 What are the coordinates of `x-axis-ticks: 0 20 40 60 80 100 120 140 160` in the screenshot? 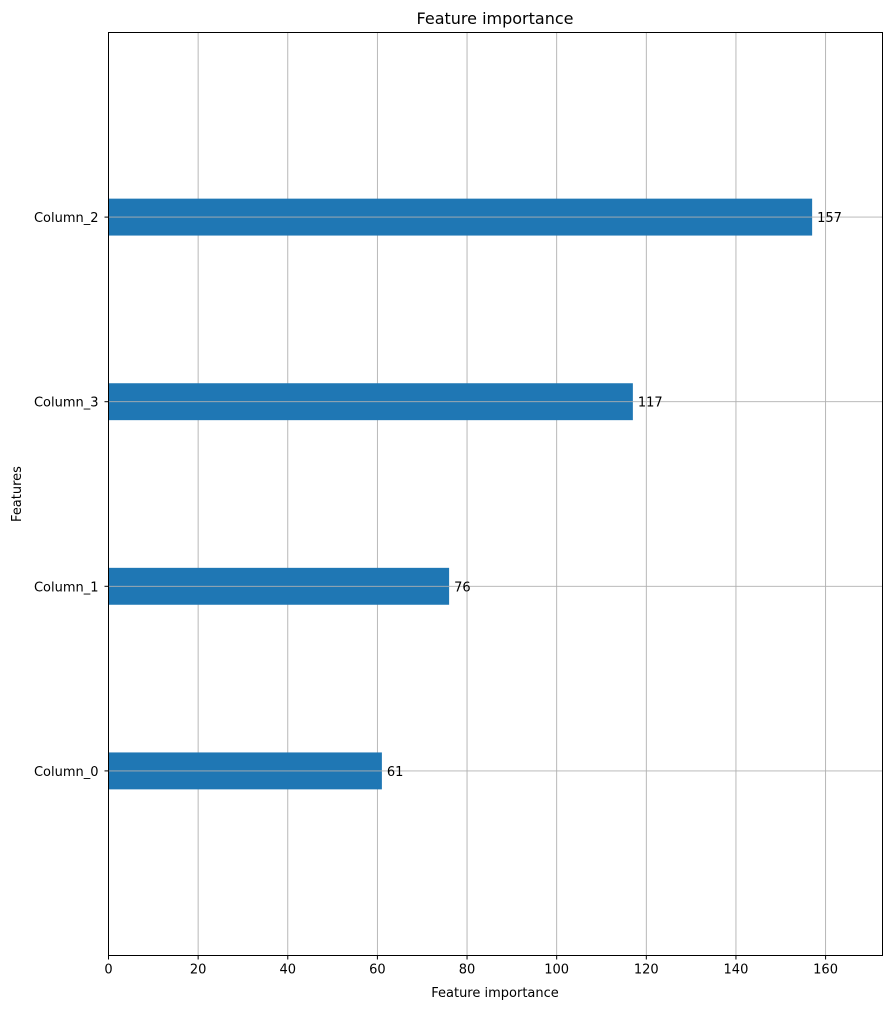 It's located at (471, 966).